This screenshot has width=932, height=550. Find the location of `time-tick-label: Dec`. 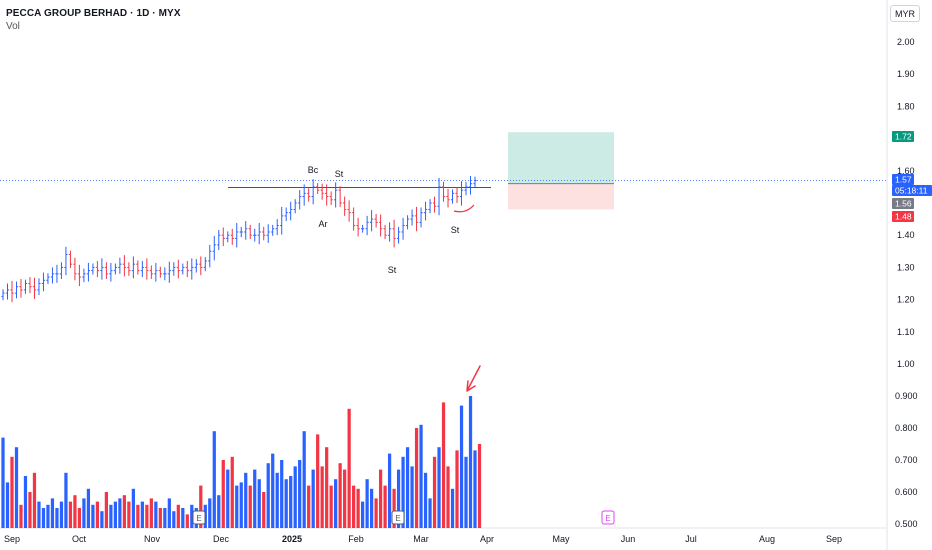

time-tick-label: Dec is located at coordinates (221, 539).